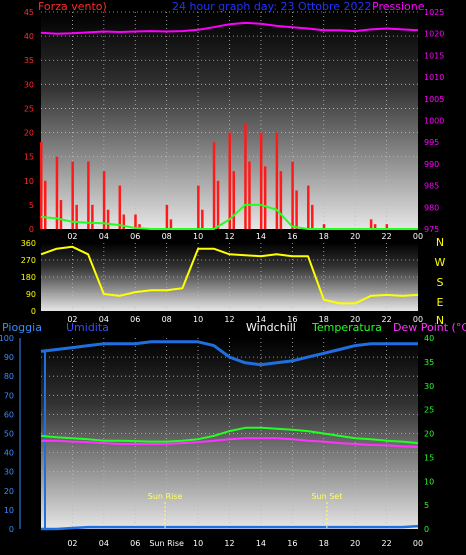 This screenshot has width=466, height=555. Describe the element at coordinates (87, 327) in the screenshot. I see `humidity-label: Umidita` at that location.